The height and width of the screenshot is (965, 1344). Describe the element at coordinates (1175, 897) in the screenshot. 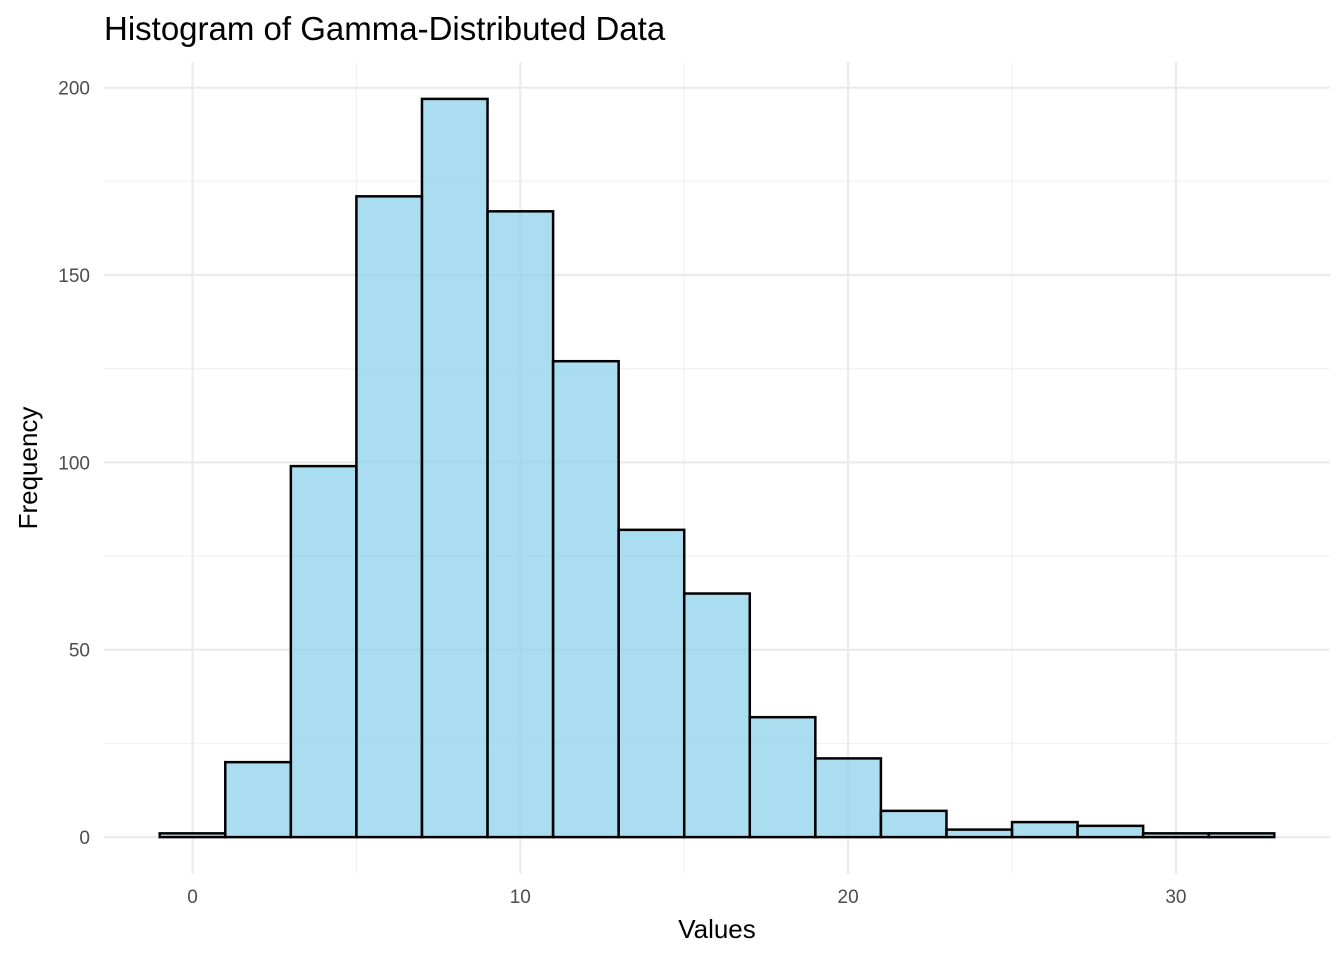

I see `x-tick-label: 30` at that location.